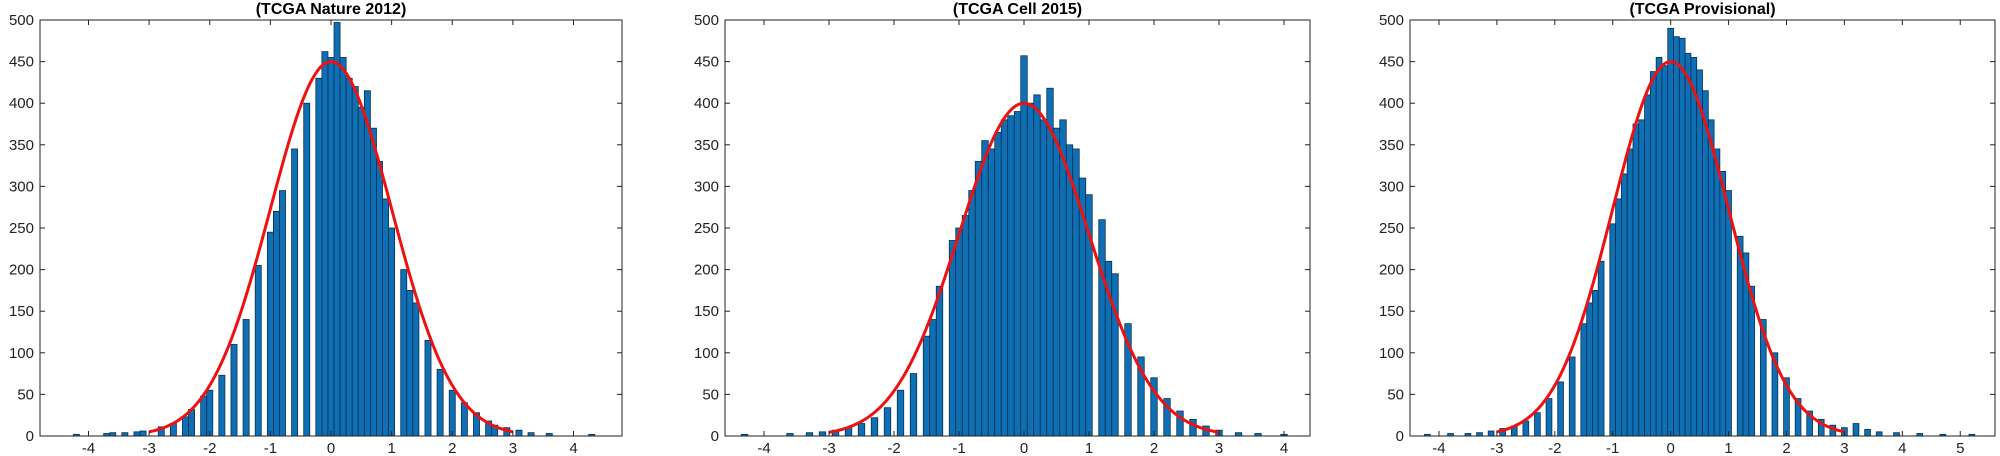  I want to click on chart-title: (TCGA Nature 2012), so click(331, 9).